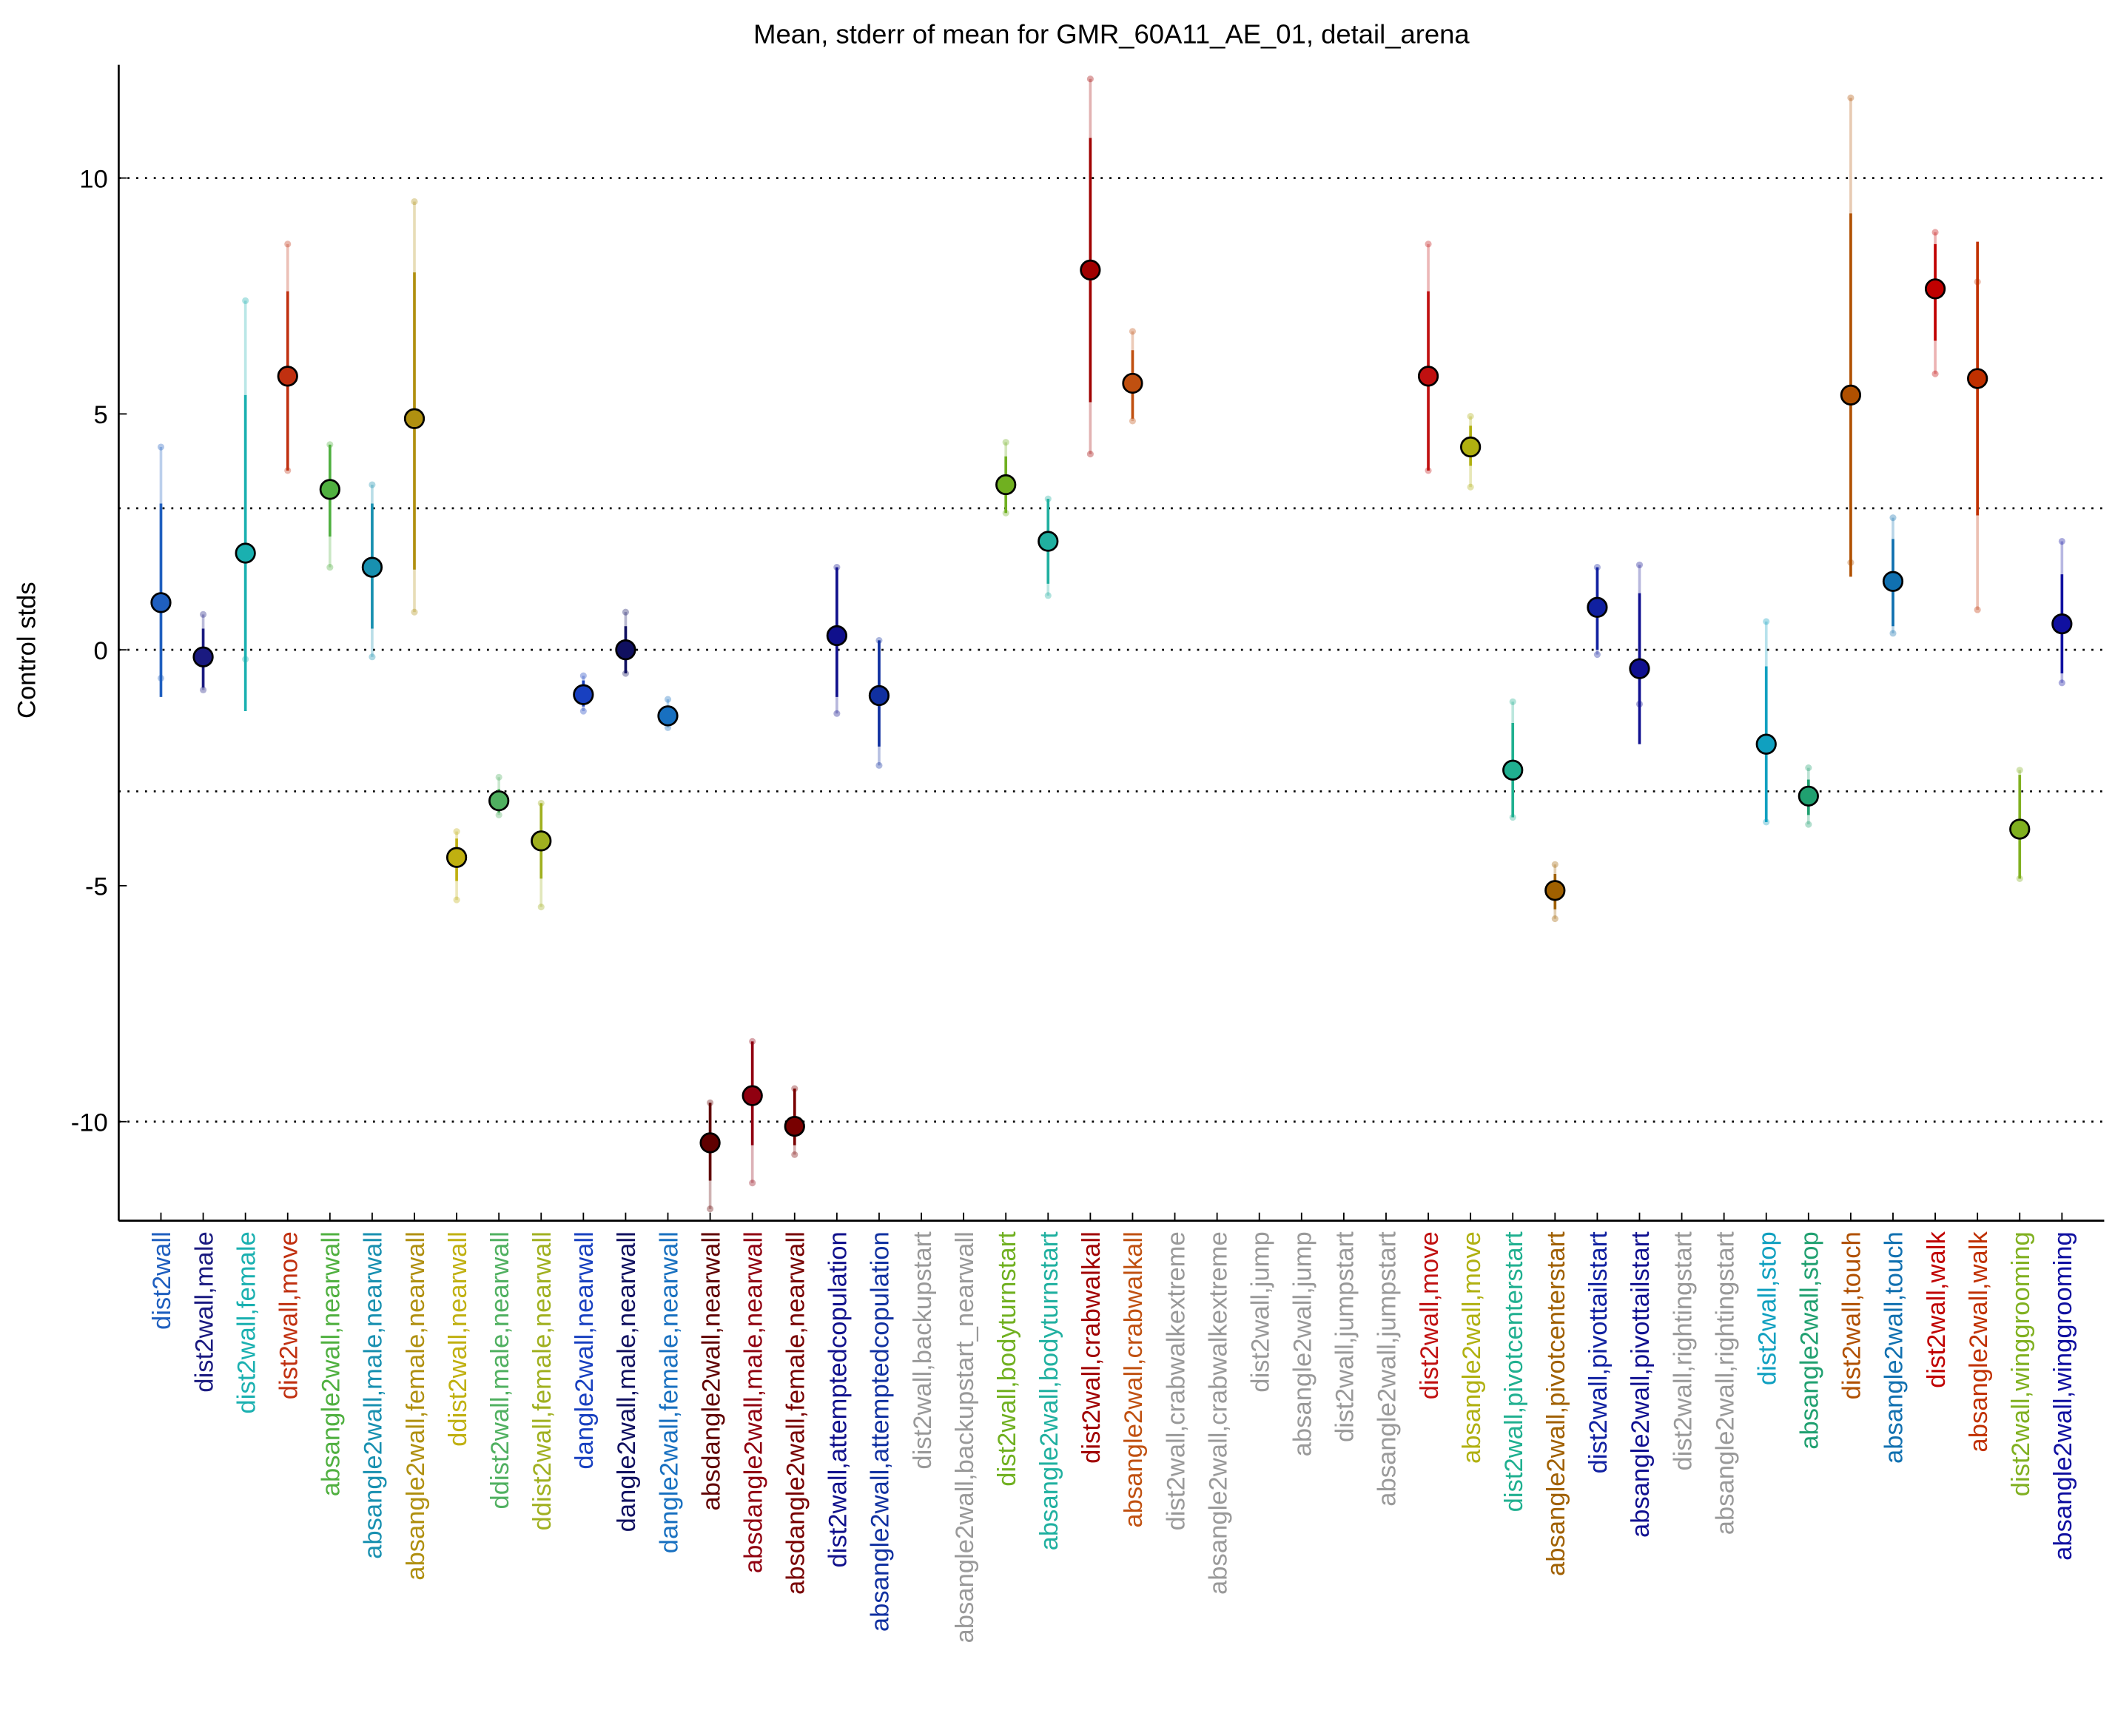 The image size is (2115, 1736). Describe the element at coordinates (1683, 1351) in the screenshot. I see `x-tick-label: dist2wall,rightingstart` at that location.